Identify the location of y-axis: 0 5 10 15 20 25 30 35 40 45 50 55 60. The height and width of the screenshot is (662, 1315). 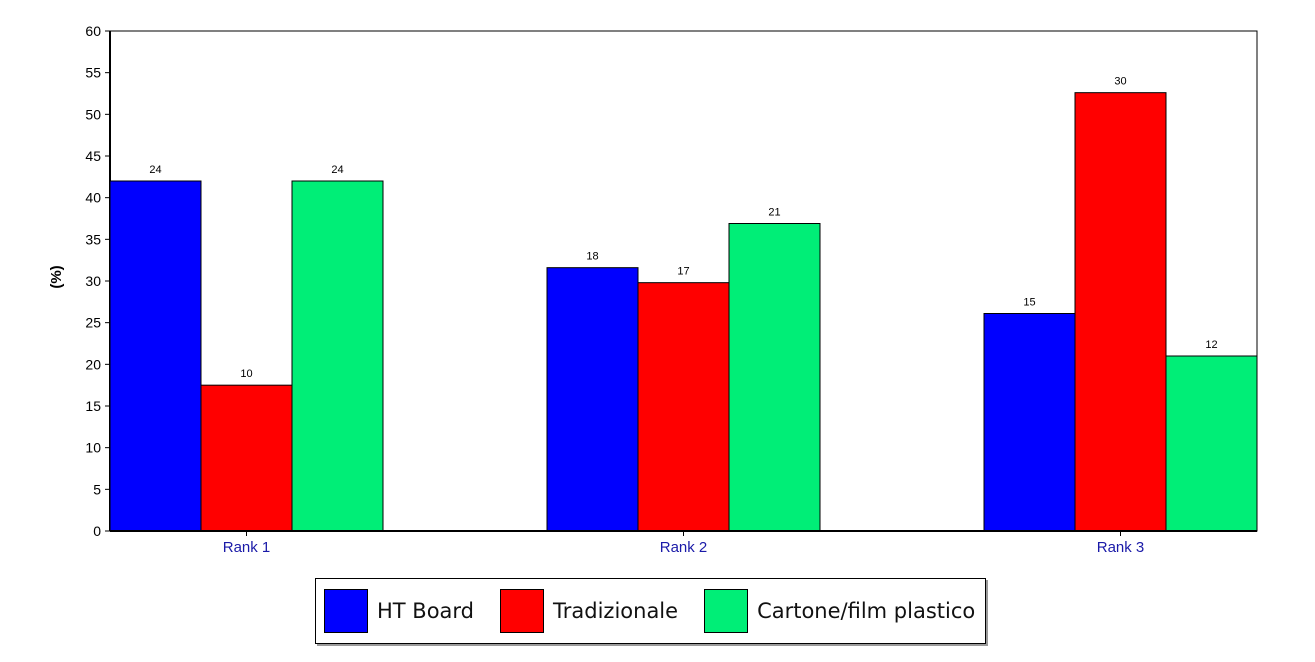
(98, 281).